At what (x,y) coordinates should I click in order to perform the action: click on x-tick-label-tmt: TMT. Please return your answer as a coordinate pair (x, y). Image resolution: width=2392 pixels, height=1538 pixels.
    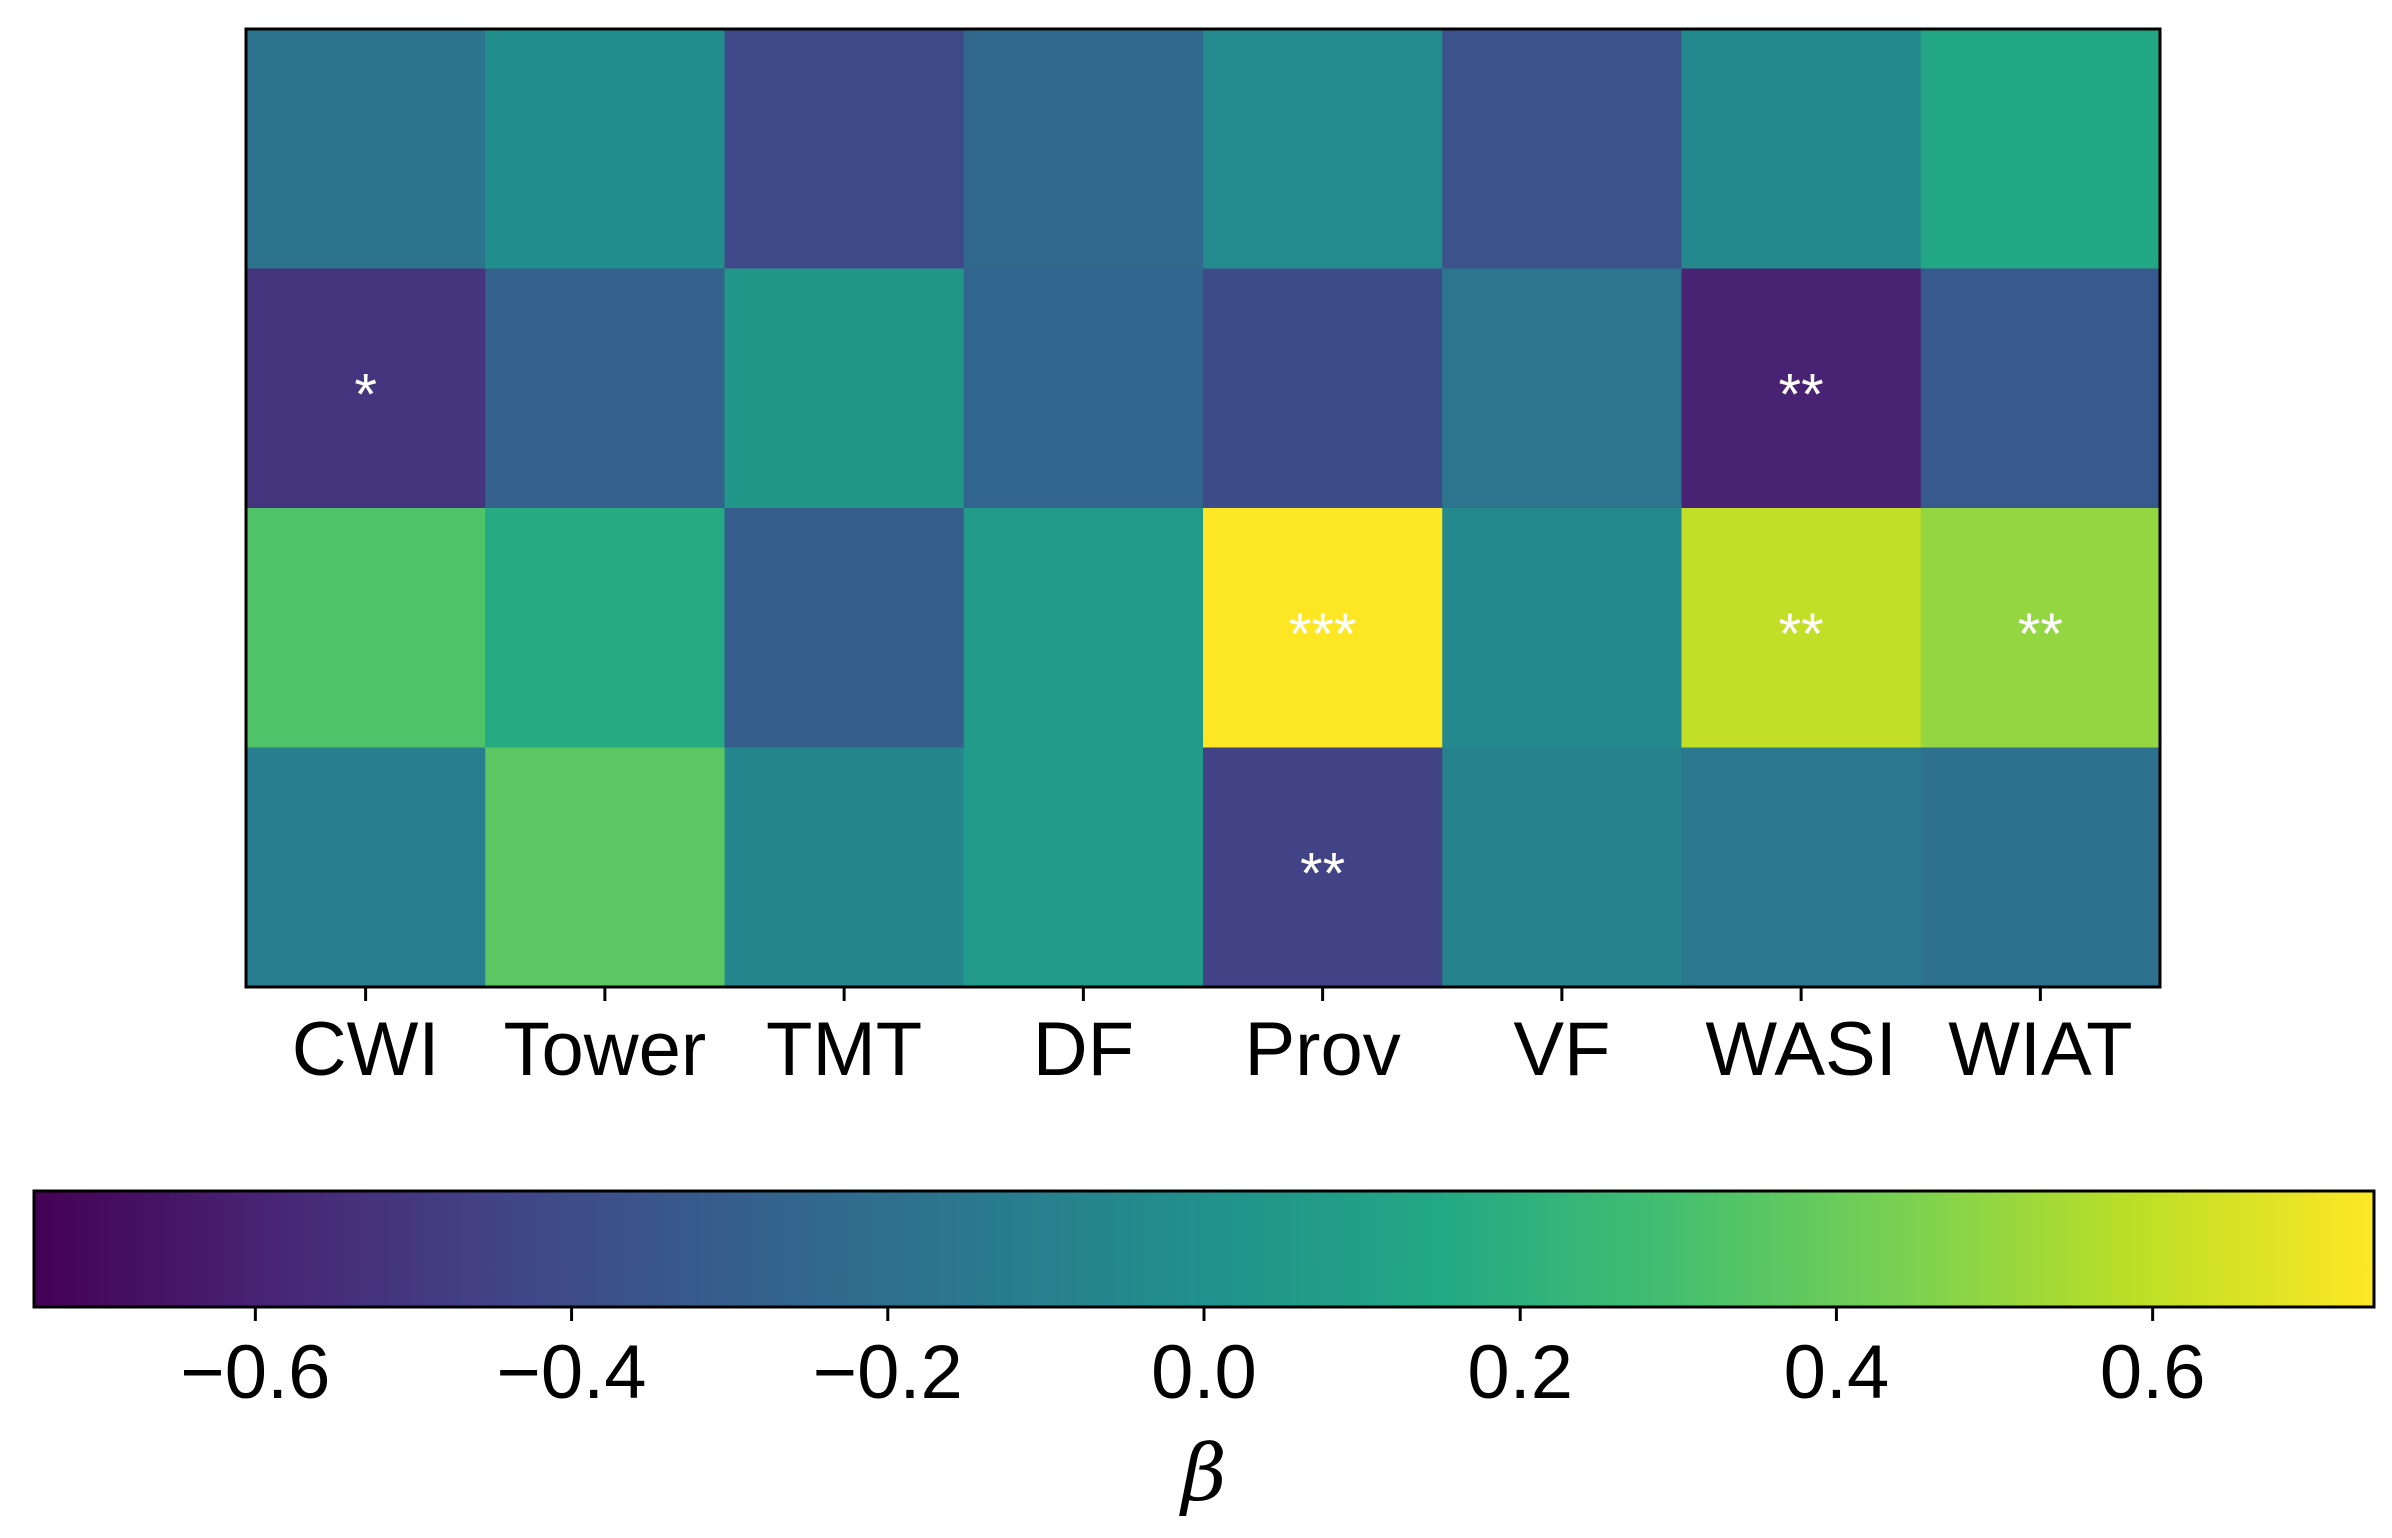
    Looking at the image, I should click on (844, 1049).